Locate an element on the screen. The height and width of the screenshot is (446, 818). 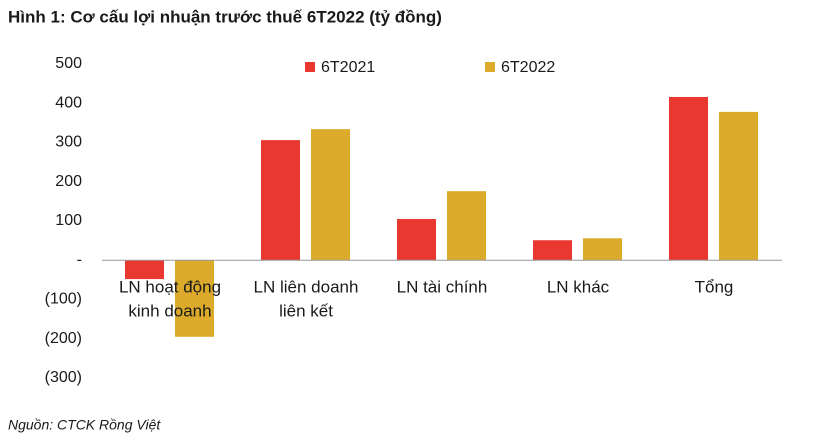
y-tick-label: (200) is located at coordinates (63, 338).